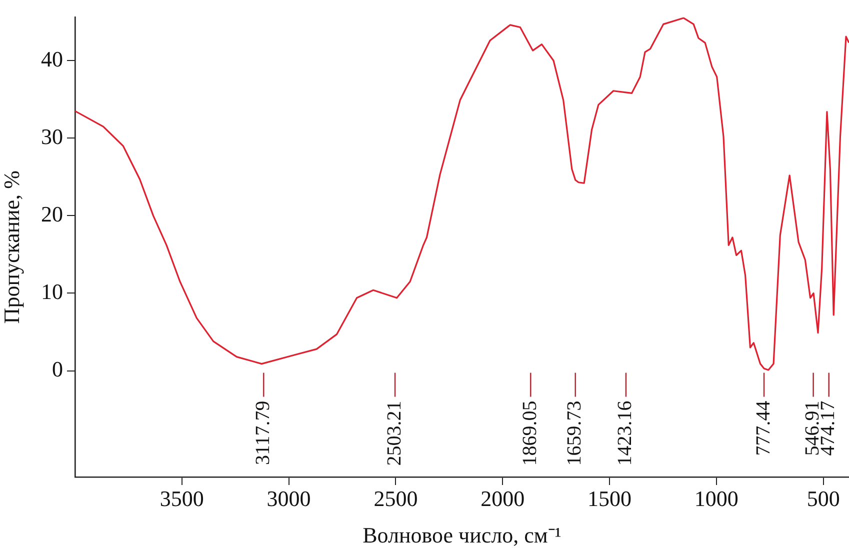 The height and width of the screenshot is (550, 849). What do you see at coordinates (502, 498) in the screenshot?
I see `x-tick-label: 2000` at bounding box center [502, 498].